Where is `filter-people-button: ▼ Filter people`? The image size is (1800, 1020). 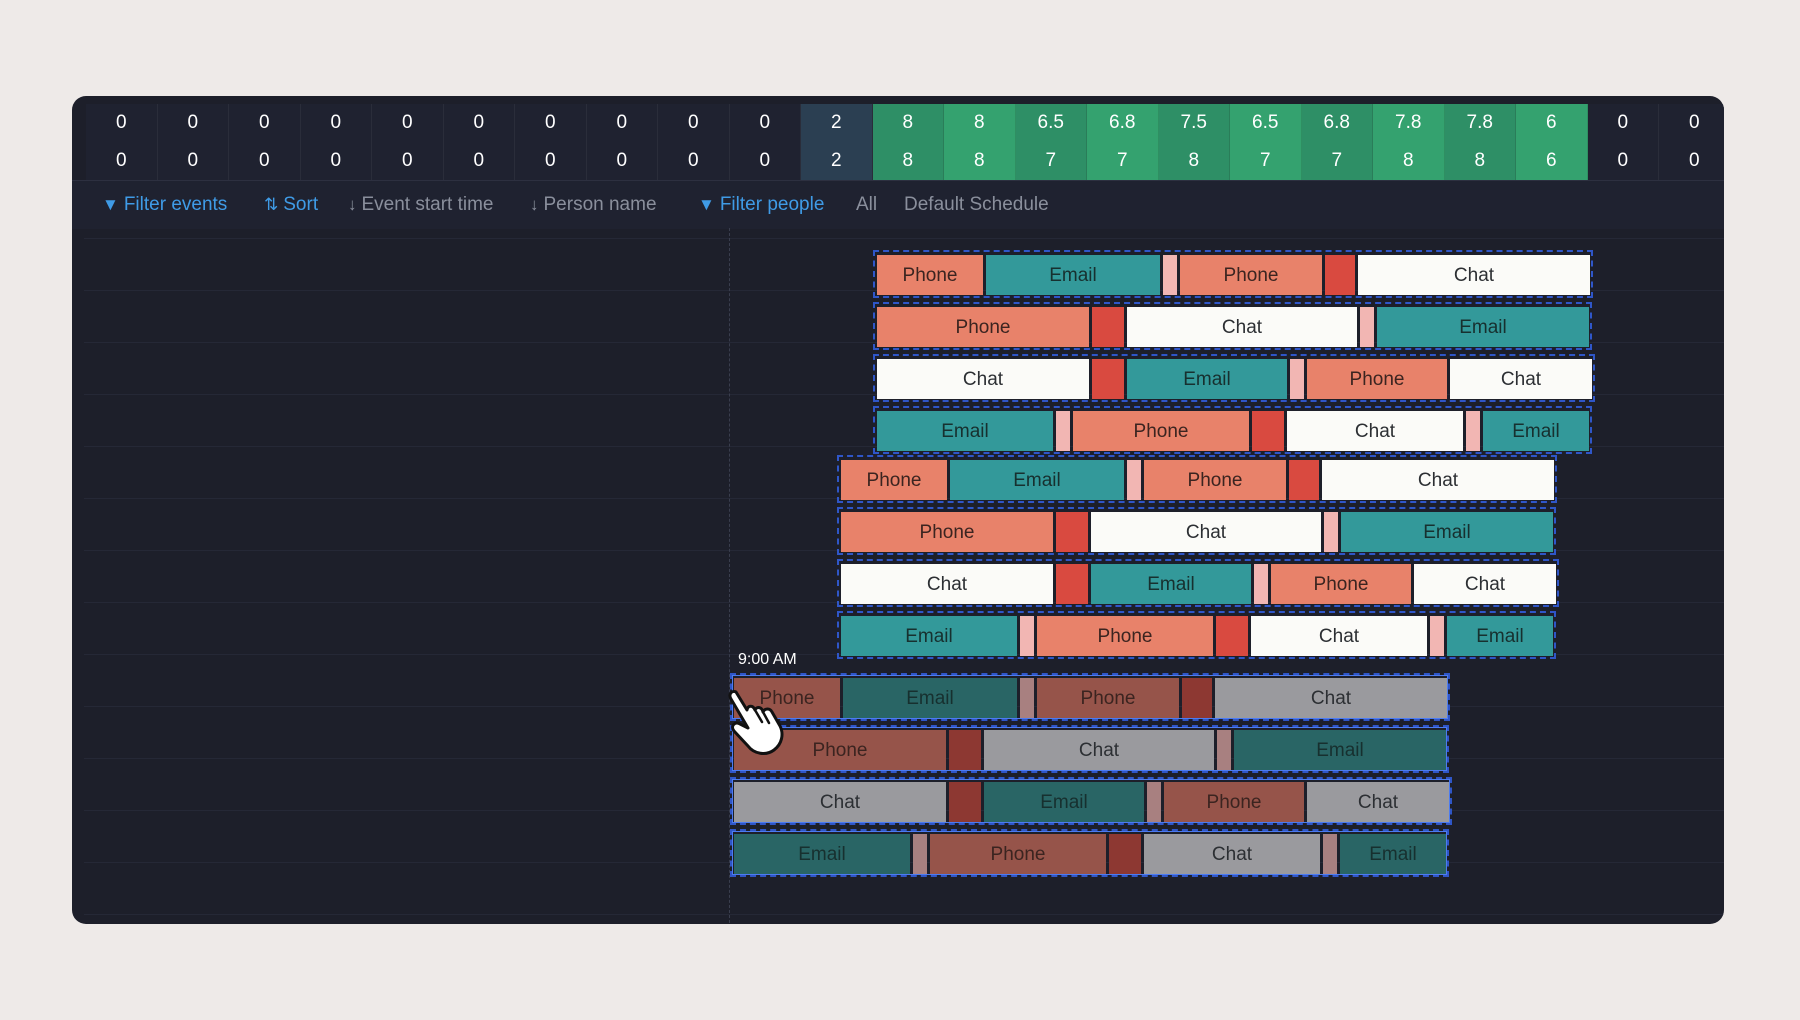 filter-people-button: ▼ Filter people is located at coordinates (761, 205).